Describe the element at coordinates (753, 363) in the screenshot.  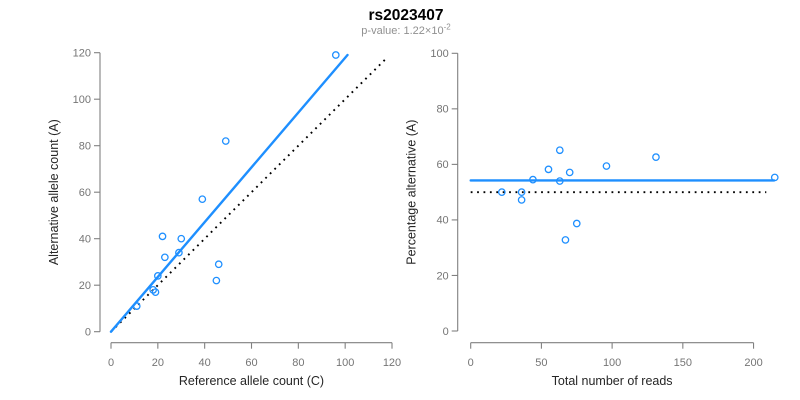
I see `x-tick-label: 200` at that location.